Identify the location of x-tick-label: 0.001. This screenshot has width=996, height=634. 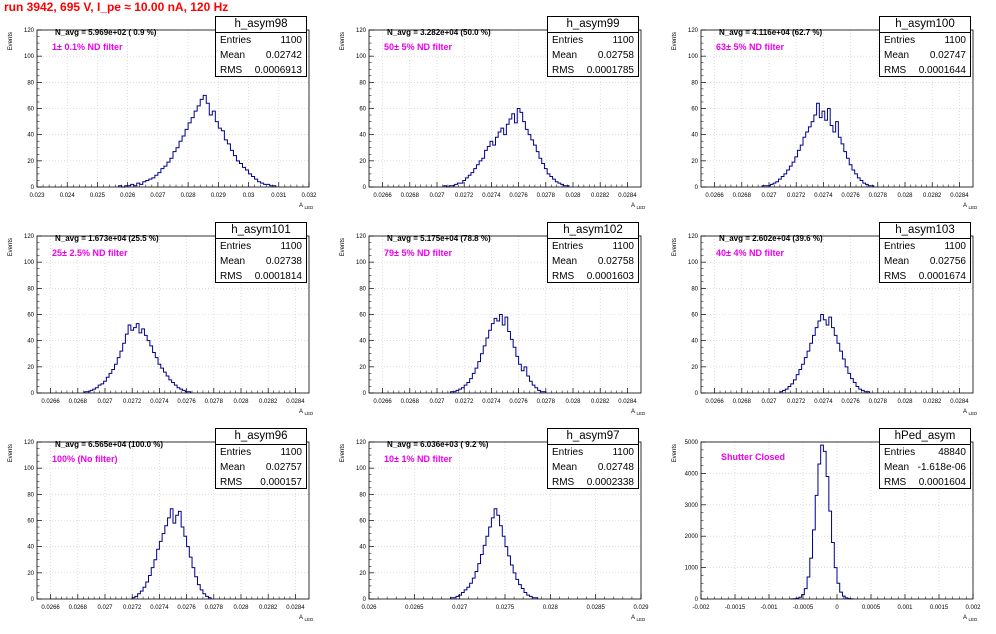
(905, 608).